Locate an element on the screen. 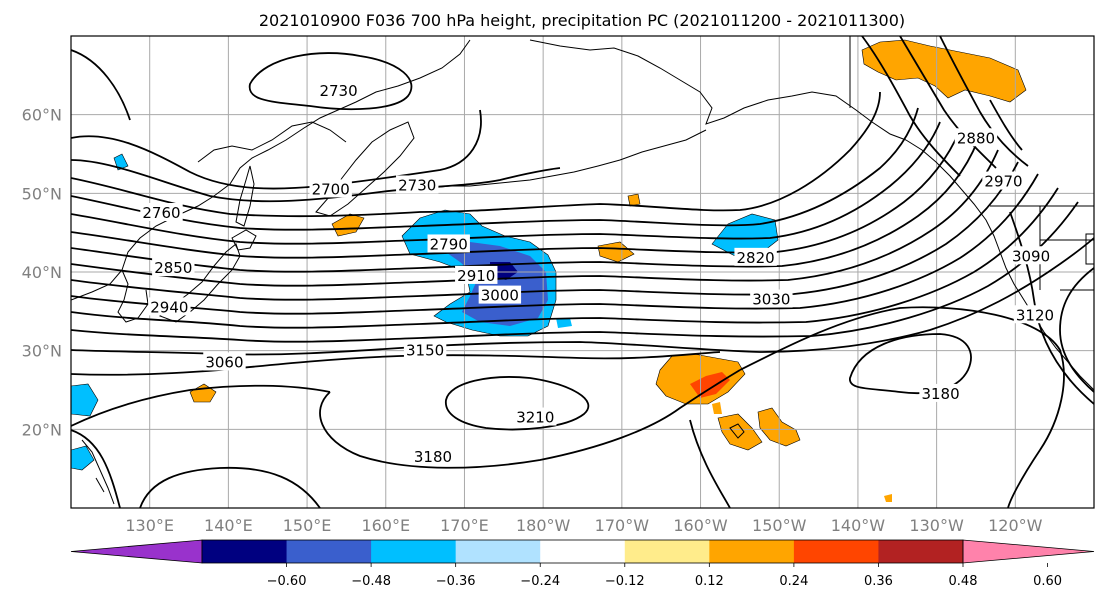  contour-label: 2850 is located at coordinates (173, 268).